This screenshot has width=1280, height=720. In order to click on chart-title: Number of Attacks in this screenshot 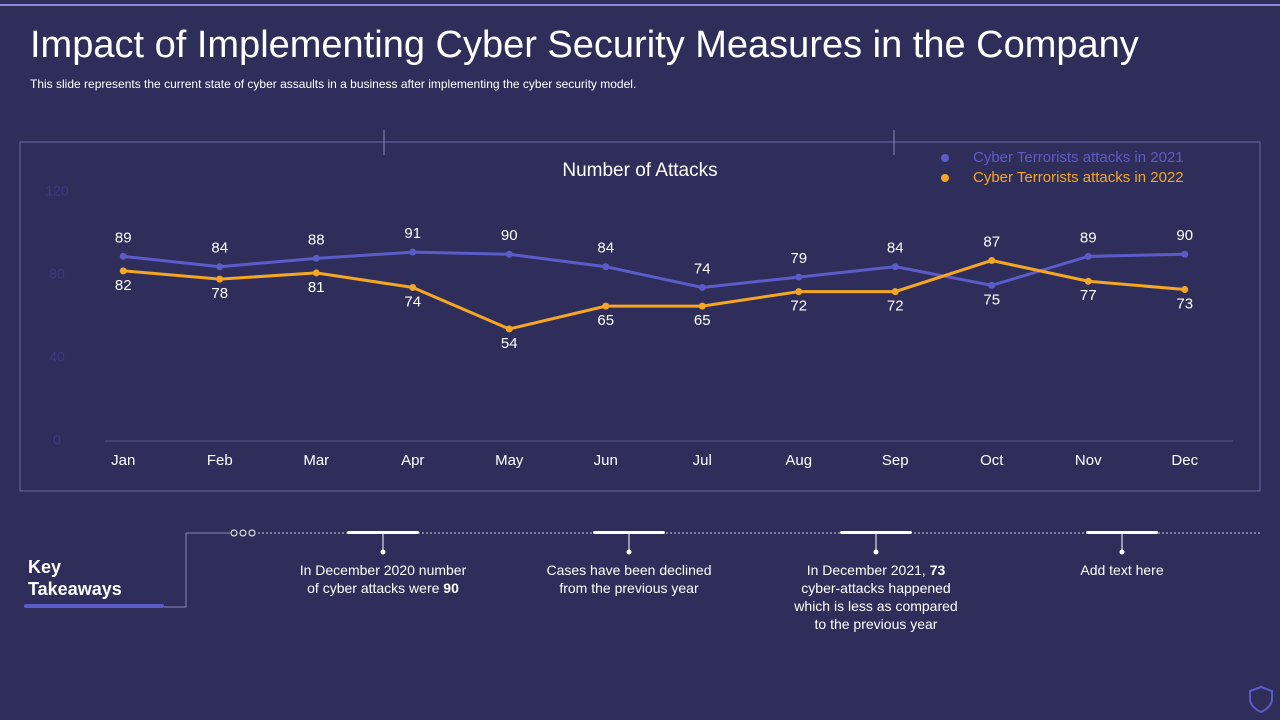, I will do `click(639, 170)`.